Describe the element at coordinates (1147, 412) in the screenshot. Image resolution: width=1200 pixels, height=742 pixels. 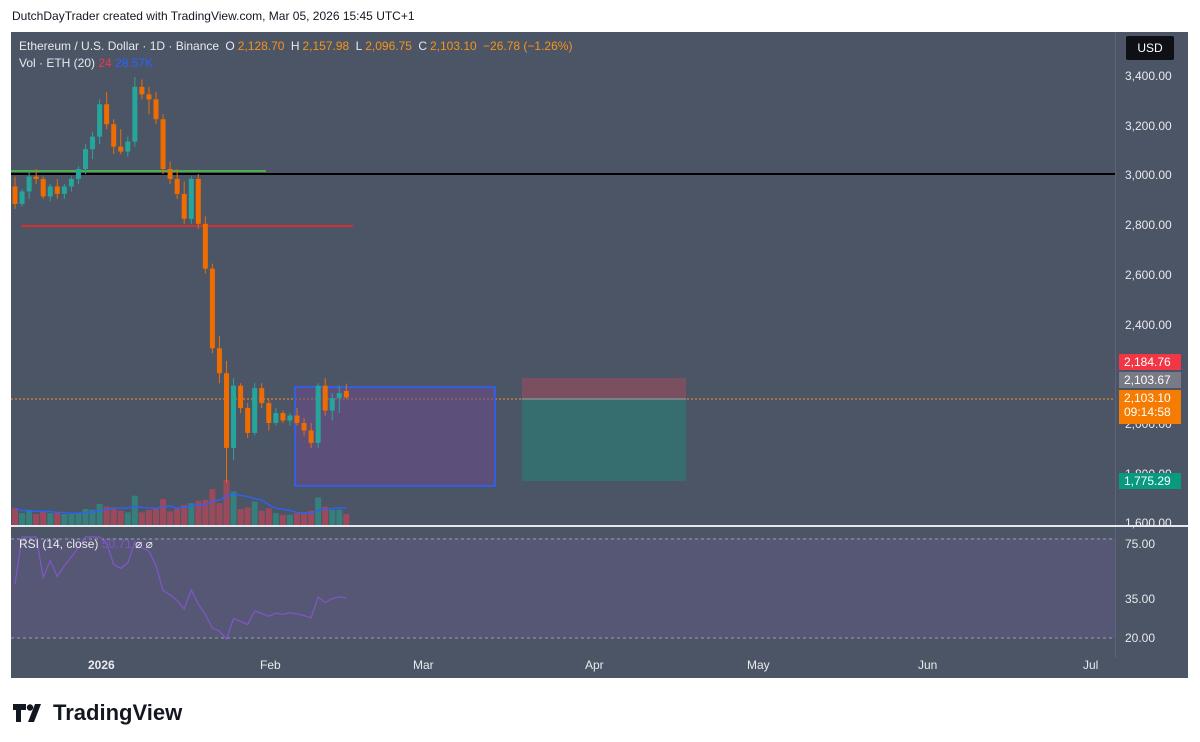
I see `bar-countdown: 09:14:58` at that location.